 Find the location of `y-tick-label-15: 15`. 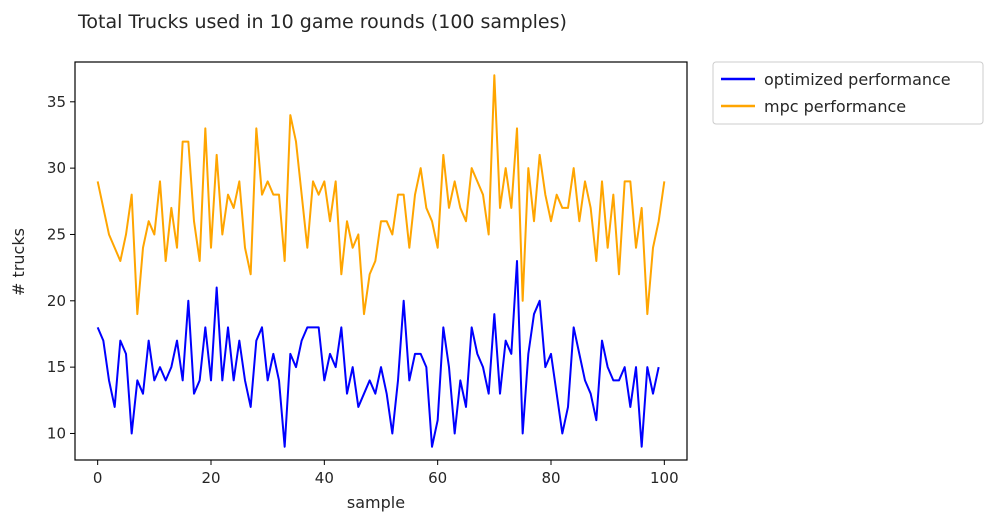

y-tick-label-15: 15 is located at coordinates (56, 367).